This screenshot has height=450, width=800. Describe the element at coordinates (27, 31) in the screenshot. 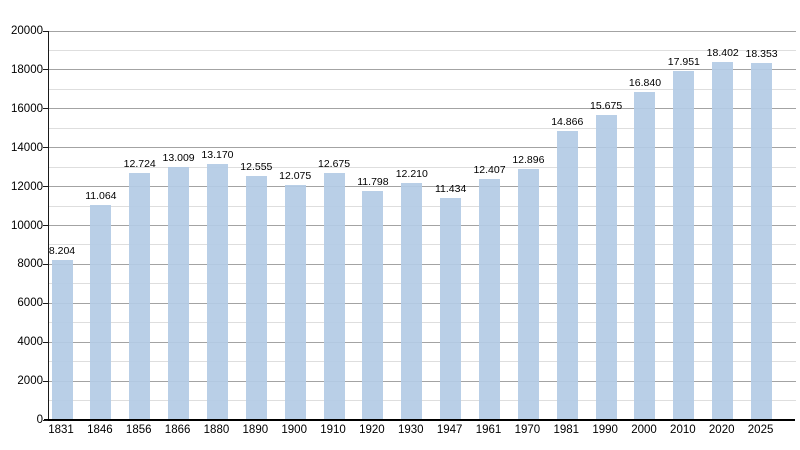

I see `y-axis-tick-label: 20000` at that location.